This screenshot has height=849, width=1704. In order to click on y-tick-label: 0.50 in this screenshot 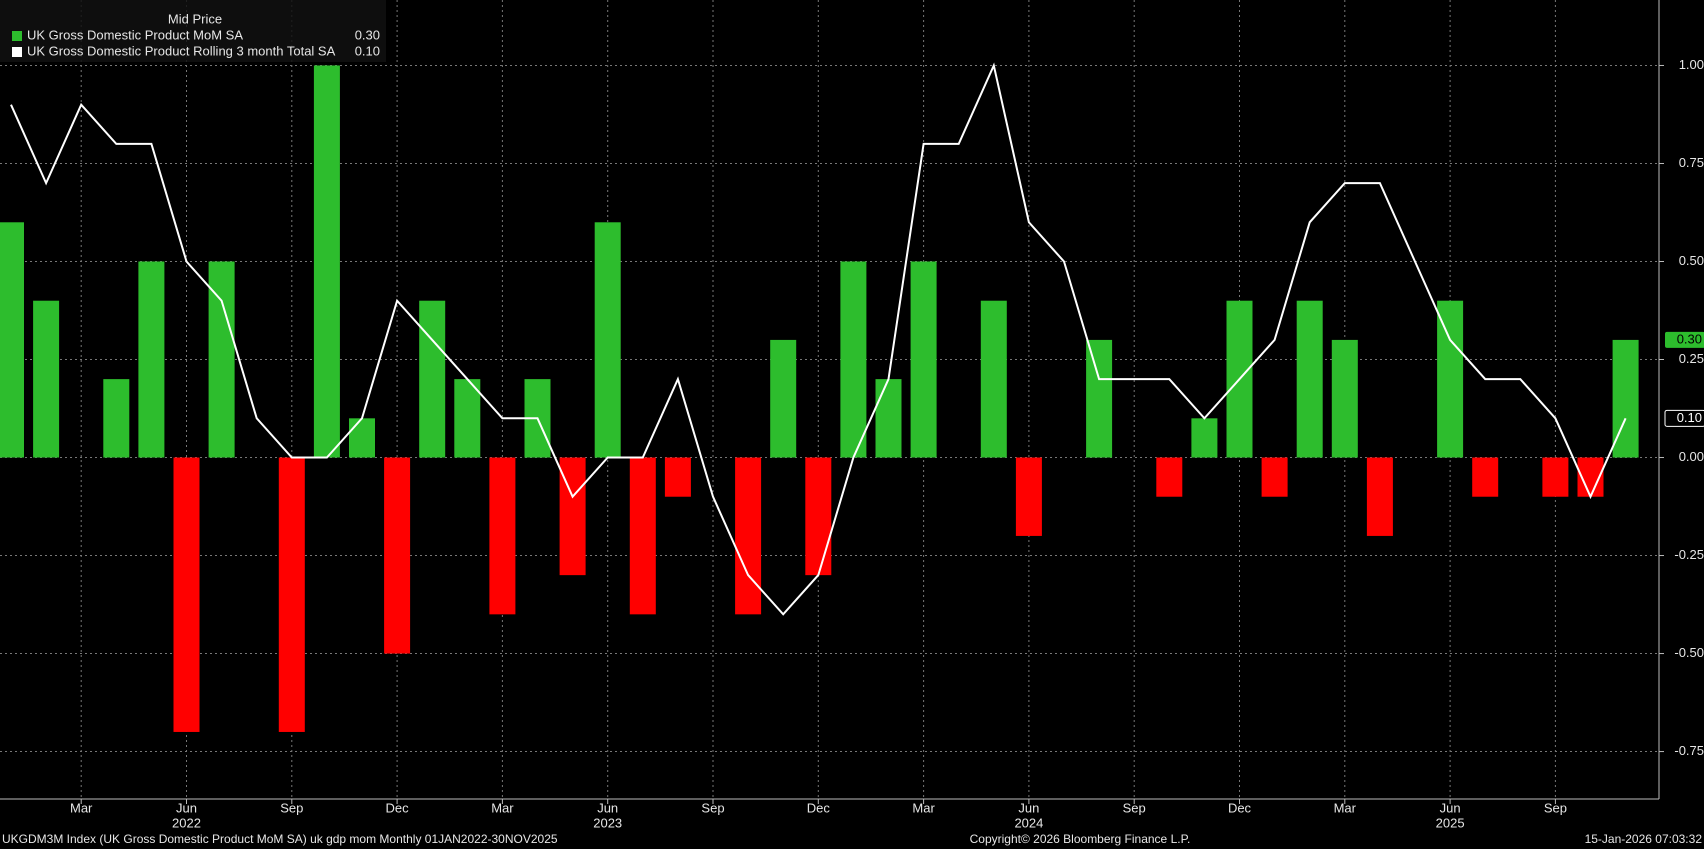, I will do `click(1691, 260)`.